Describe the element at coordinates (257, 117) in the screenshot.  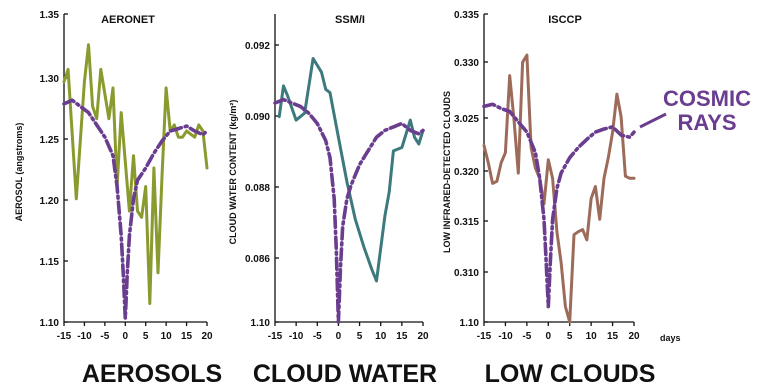
I see `y-tick-label: 0.090` at that location.